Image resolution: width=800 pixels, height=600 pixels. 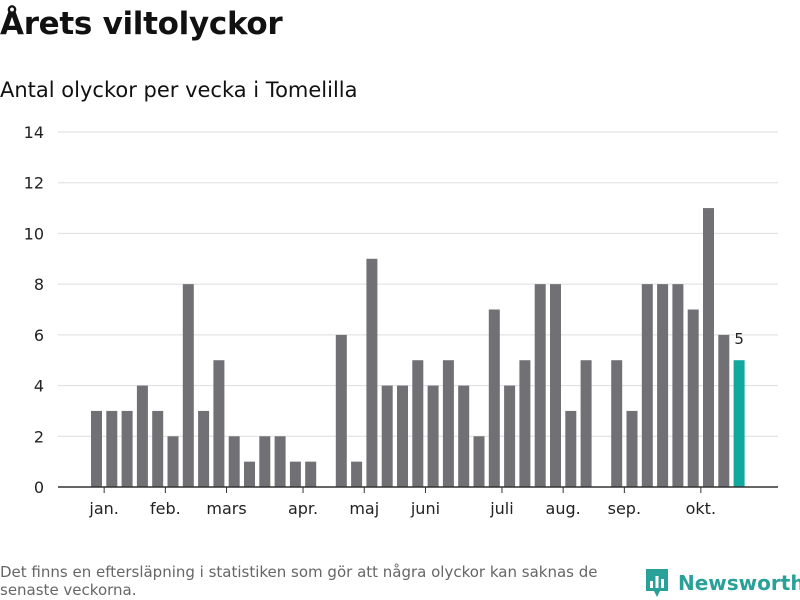 What do you see at coordinates (34, 233) in the screenshot?
I see `y-tick-label: 10` at bounding box center [34, 233].